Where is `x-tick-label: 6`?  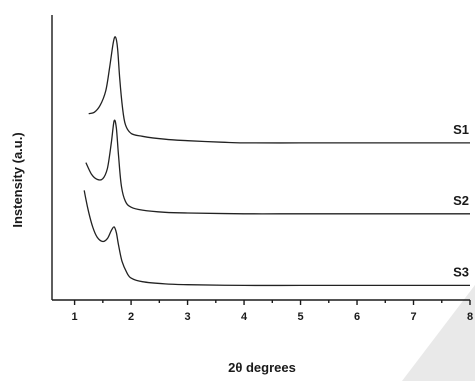
x-tick-label: 6 is located at coordinates (357, 317).